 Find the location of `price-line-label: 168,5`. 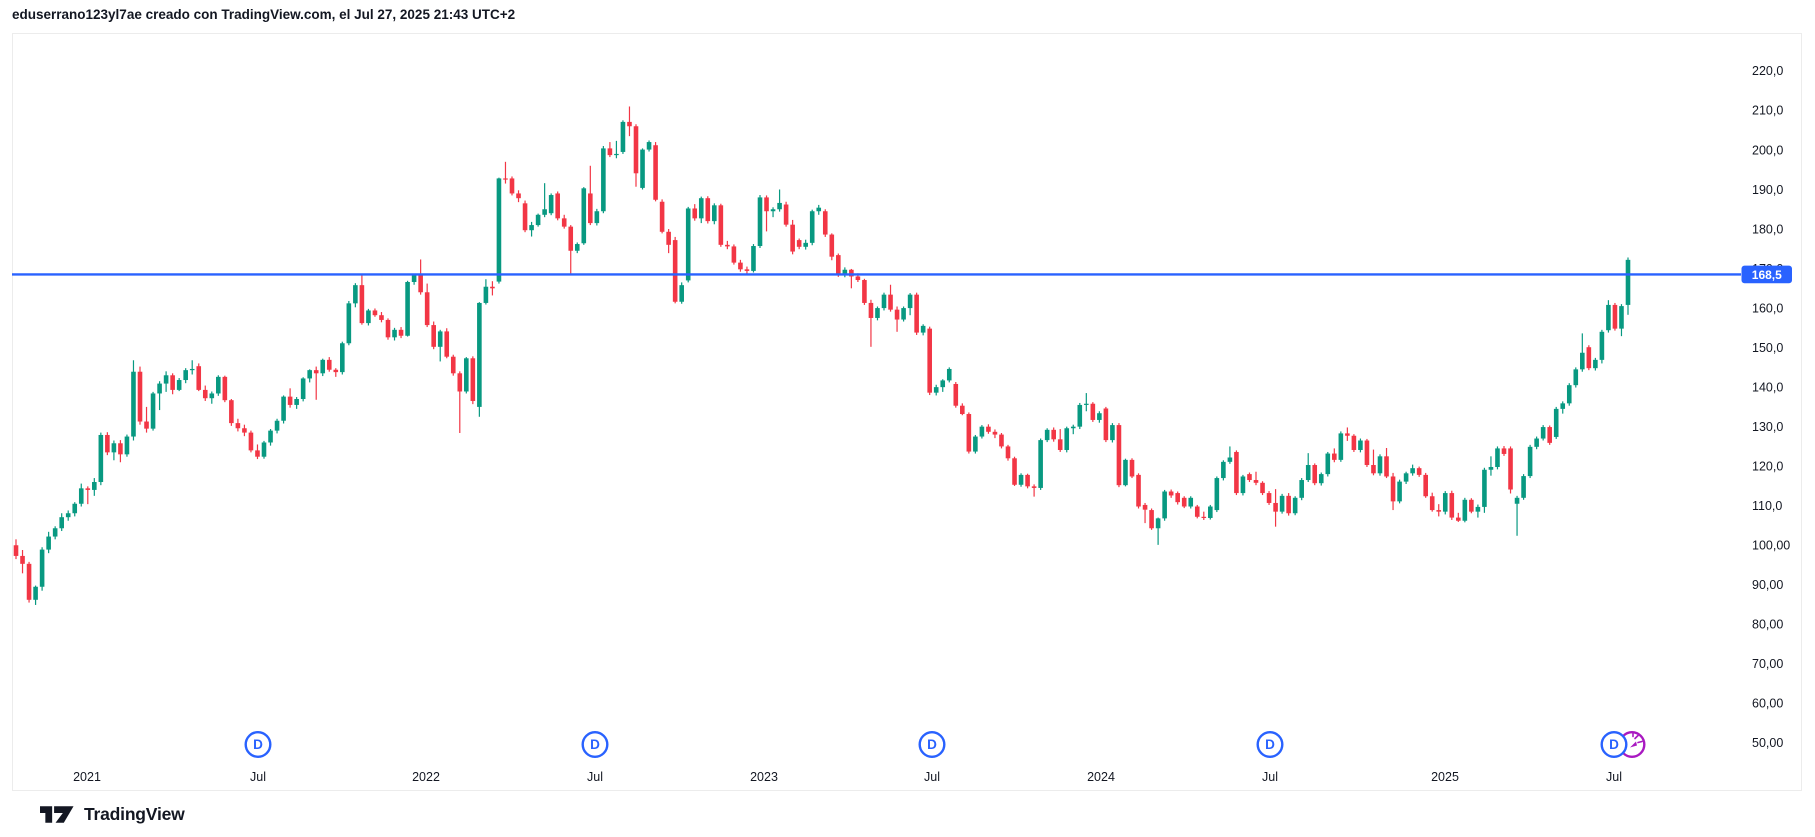

price-line-label: 168,5 is located at coordinates (1767, 275).